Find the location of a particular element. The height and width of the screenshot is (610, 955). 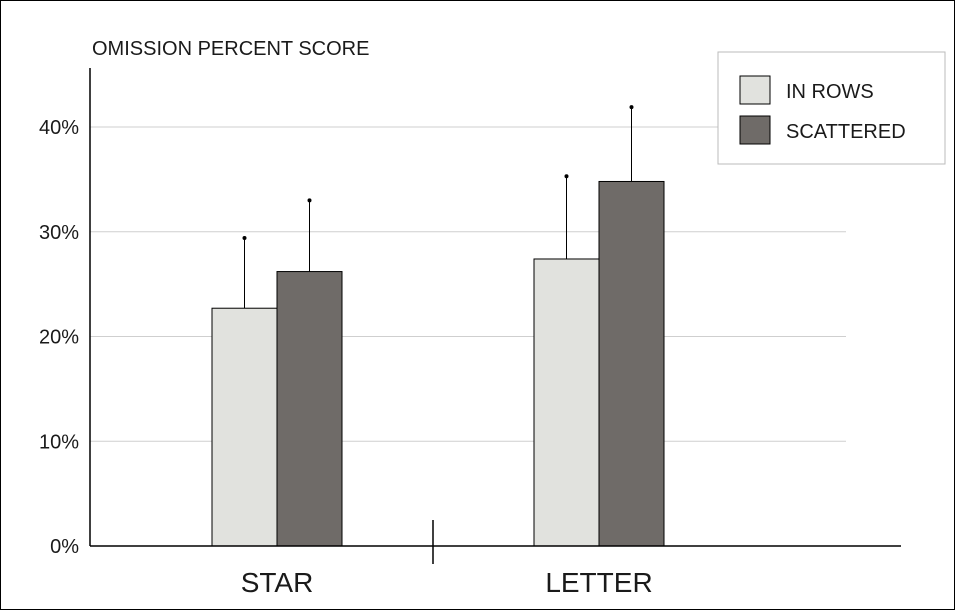

x-category-label-star: STAR is located at coordinates (277, 582).